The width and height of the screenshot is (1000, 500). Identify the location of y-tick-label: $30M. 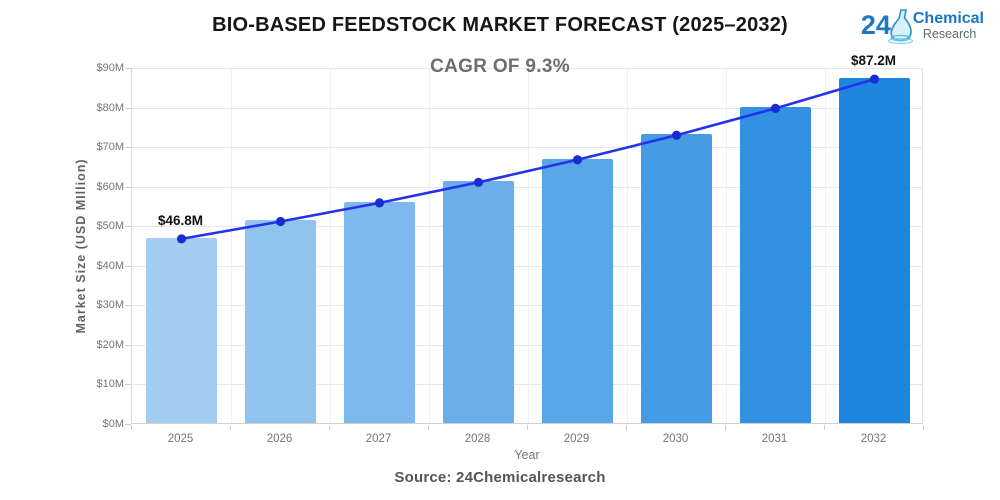
(110, 305).